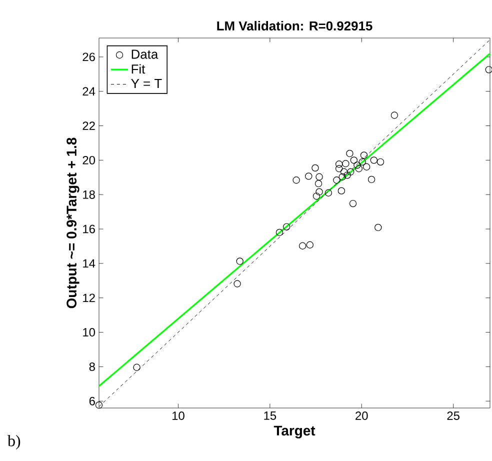  I want to click on chart-title: LM Validation: R=0.92915, so click(294, 25).